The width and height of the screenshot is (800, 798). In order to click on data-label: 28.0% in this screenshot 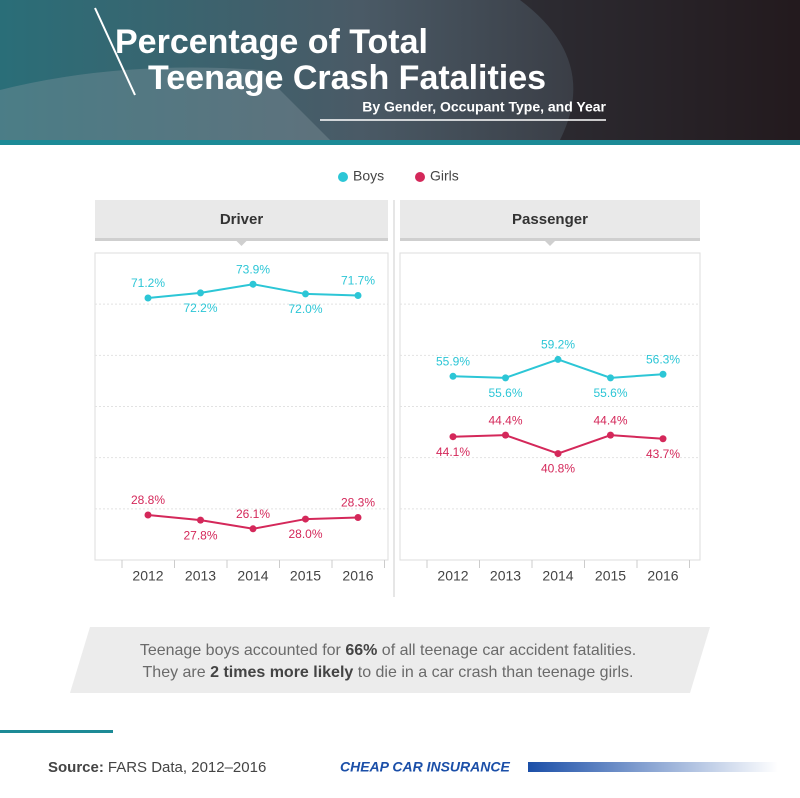, I will do `click(305, 534)`.